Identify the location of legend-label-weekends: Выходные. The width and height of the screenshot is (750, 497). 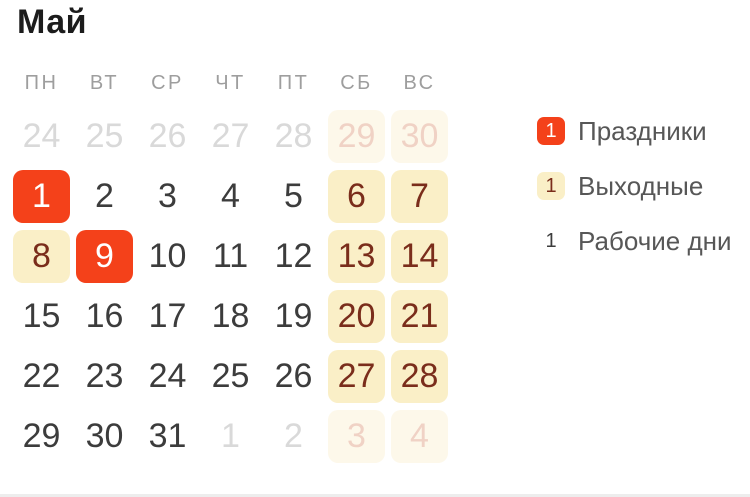
(641, 185).